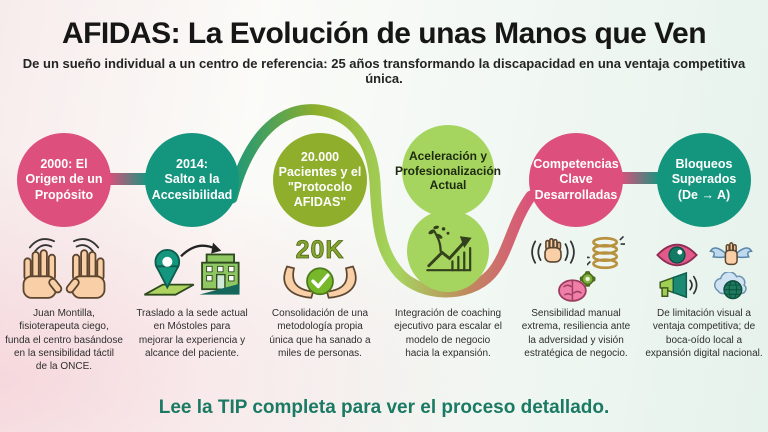  Describe the element at coordinates (448, 251) in the screenshot. I see `growth-chart-plant-icon` at that location.